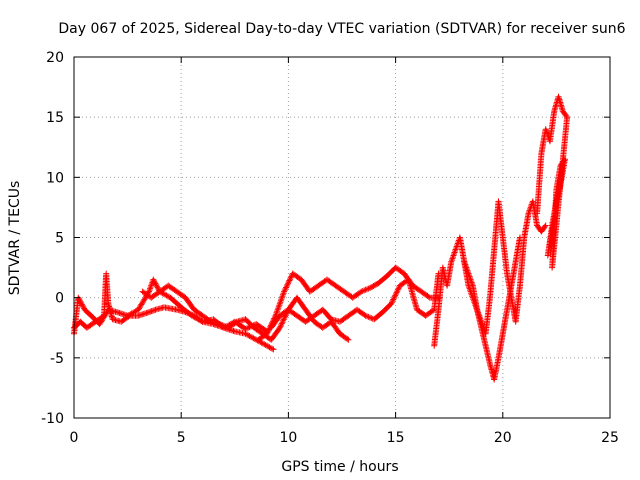  I want to click on series-track-g, so click(505, 267).